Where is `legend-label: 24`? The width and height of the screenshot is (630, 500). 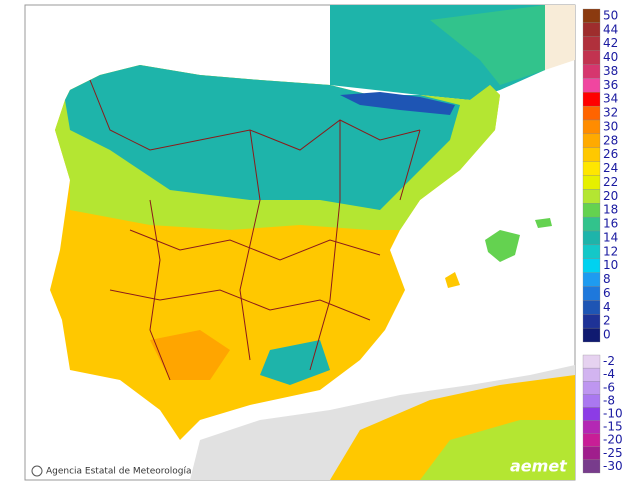 legend-label: 24 is located at coordinates (610, 168).